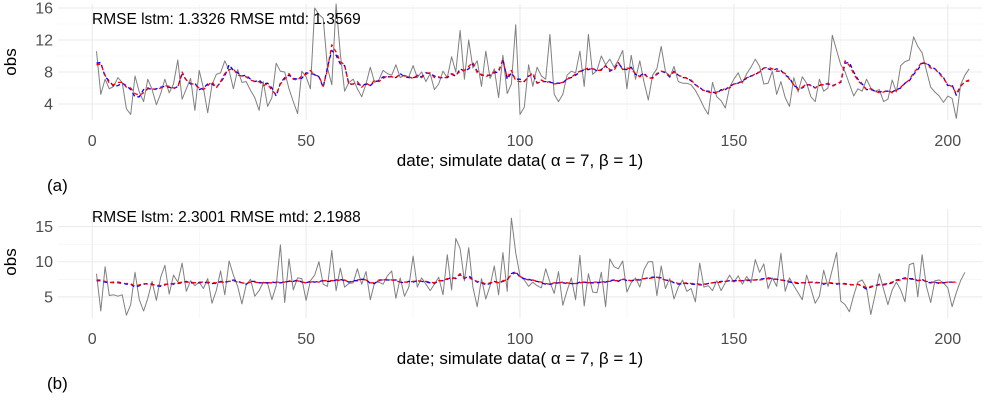 The image size is (1000, 400). Describe the element at coordinates (306, 141) in the screenshot. I see `panel-a-x-tick-label: 50` at that location.